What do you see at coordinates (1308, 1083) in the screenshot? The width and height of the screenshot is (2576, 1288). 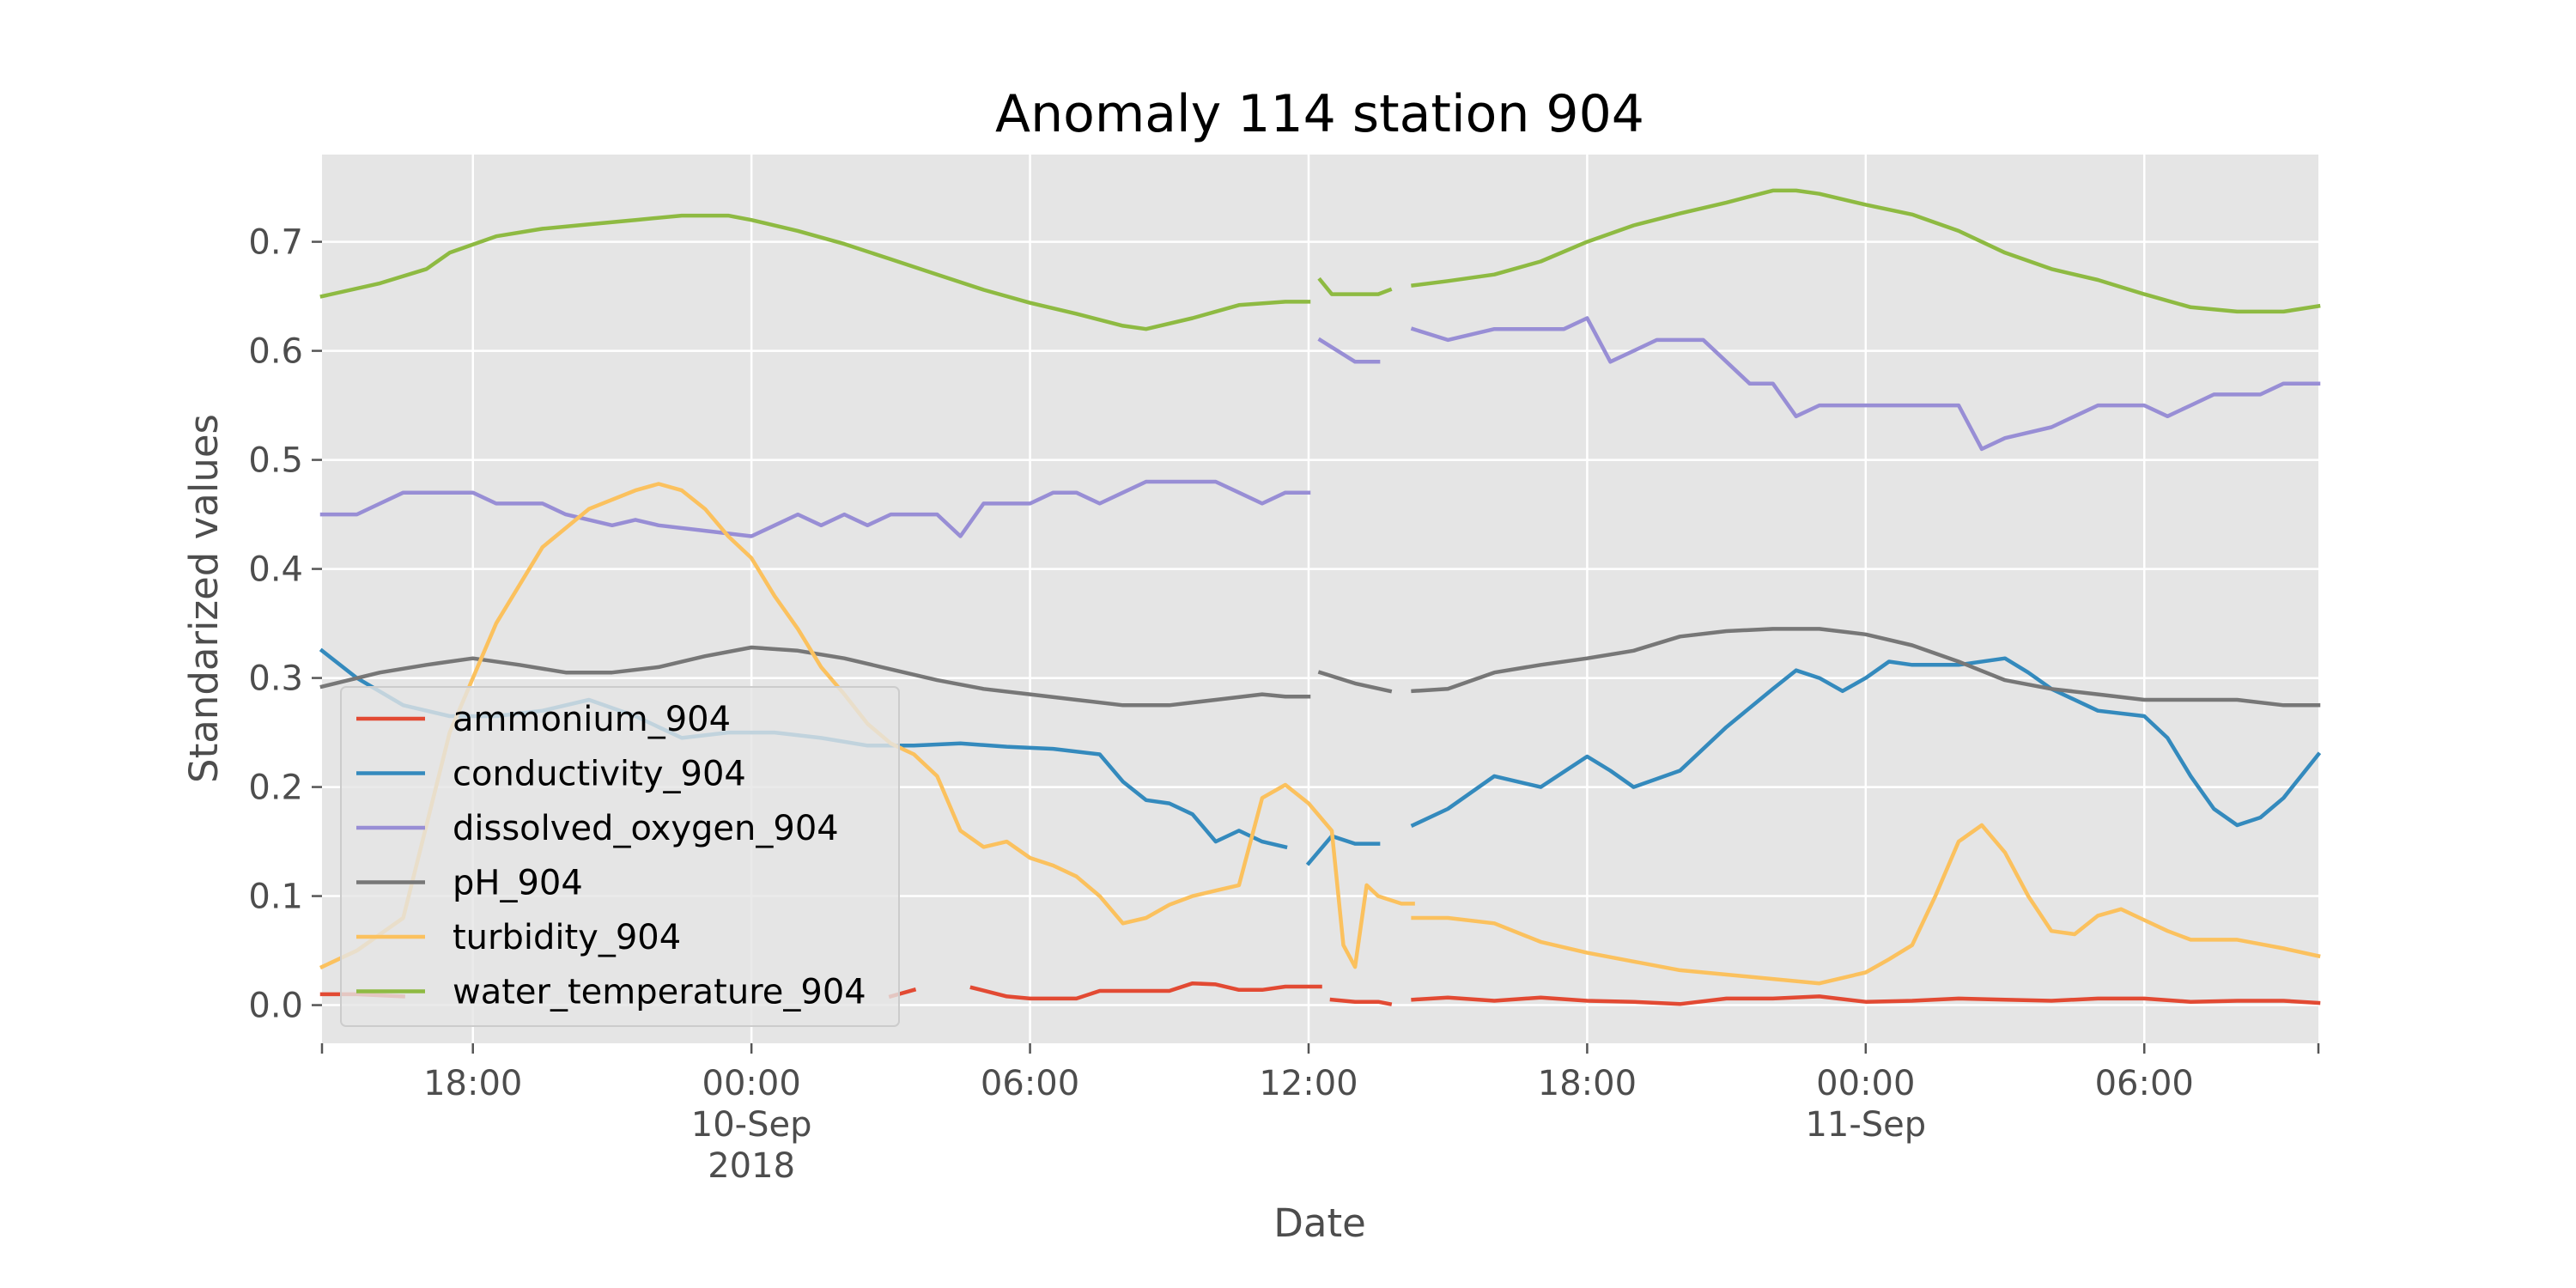 I see `x-tick-label: 12:00` at bounding box center [1308, 1083].